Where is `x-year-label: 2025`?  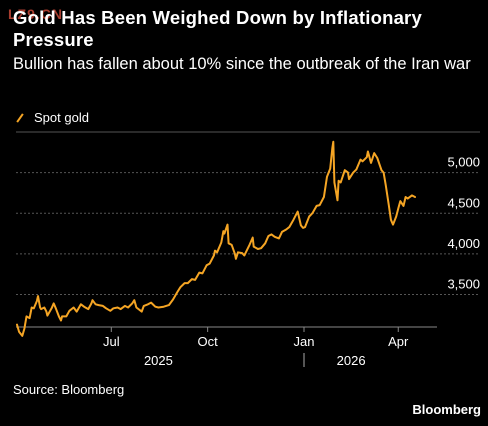 x-year-label: 2025 is located at coordinates (158, 360).